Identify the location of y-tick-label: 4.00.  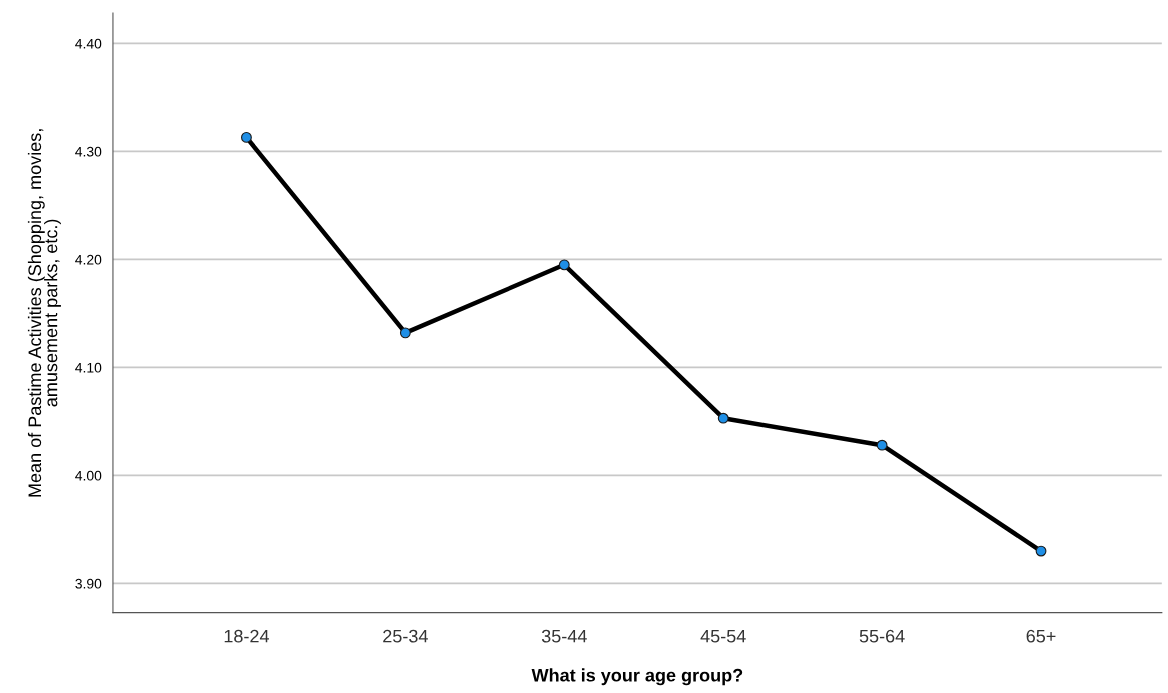
(88, 475).